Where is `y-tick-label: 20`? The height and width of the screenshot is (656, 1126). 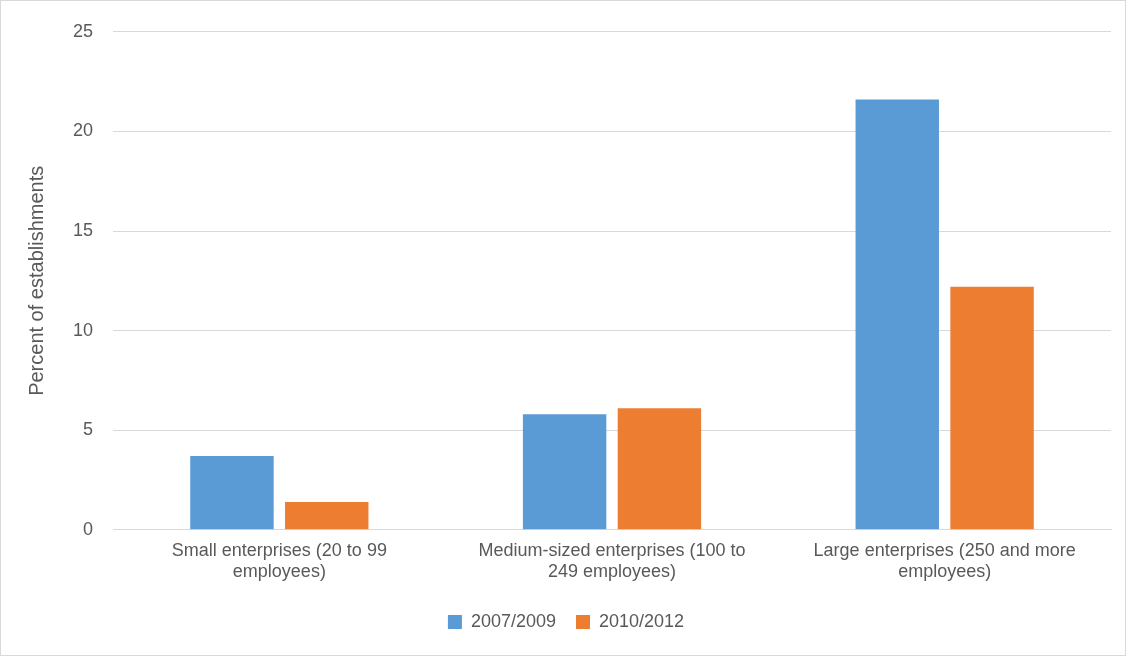 y-tick-label: 20 is located at coordinates (83, 130).